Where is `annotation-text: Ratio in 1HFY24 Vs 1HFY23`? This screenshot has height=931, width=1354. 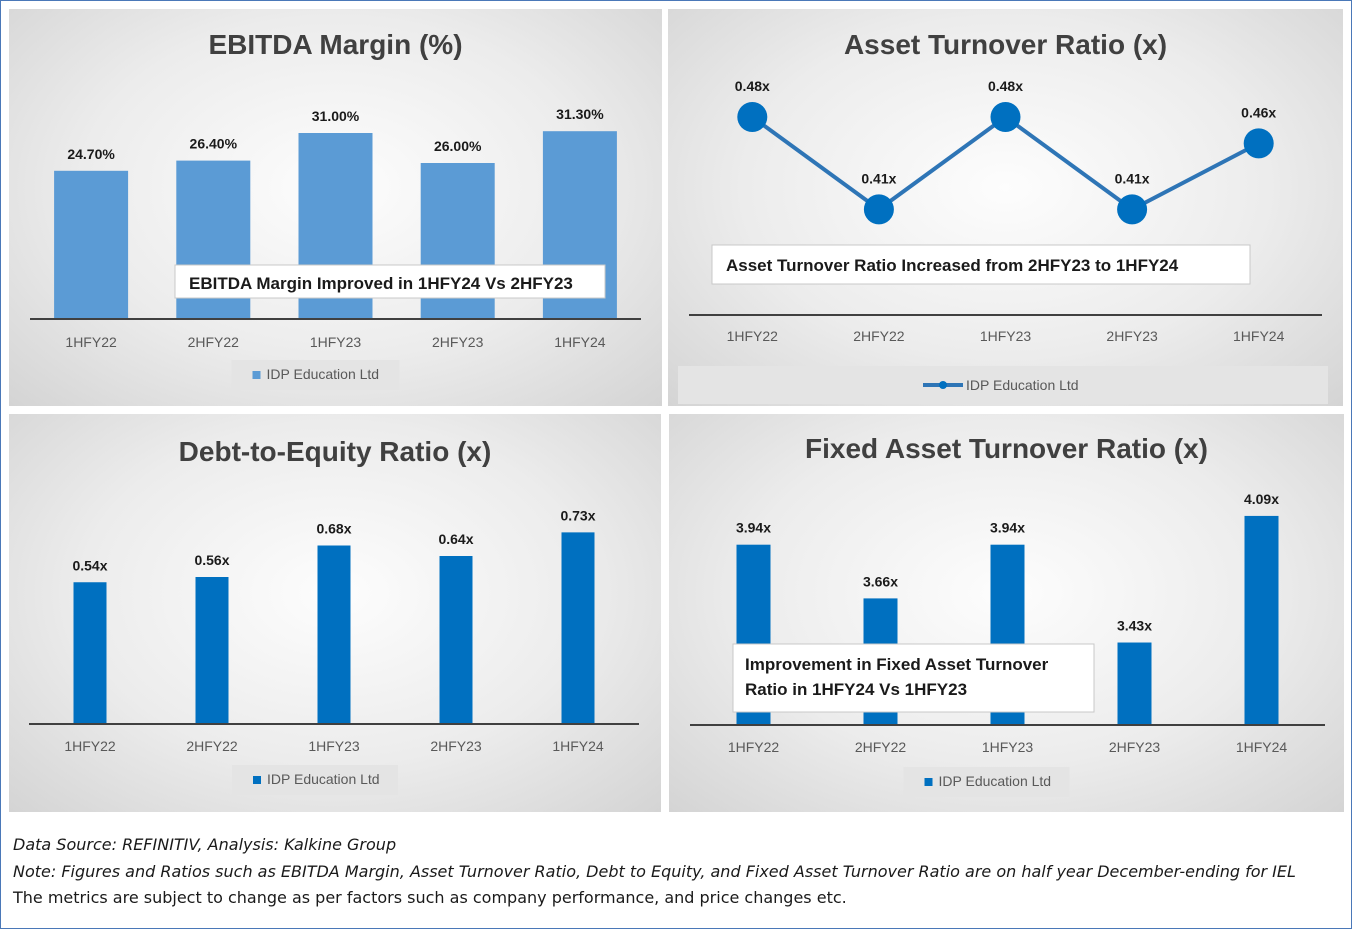
annotation-text: Ratio in 1HFY24 Vs 1HFY23 is located at coordinates (856, 689).